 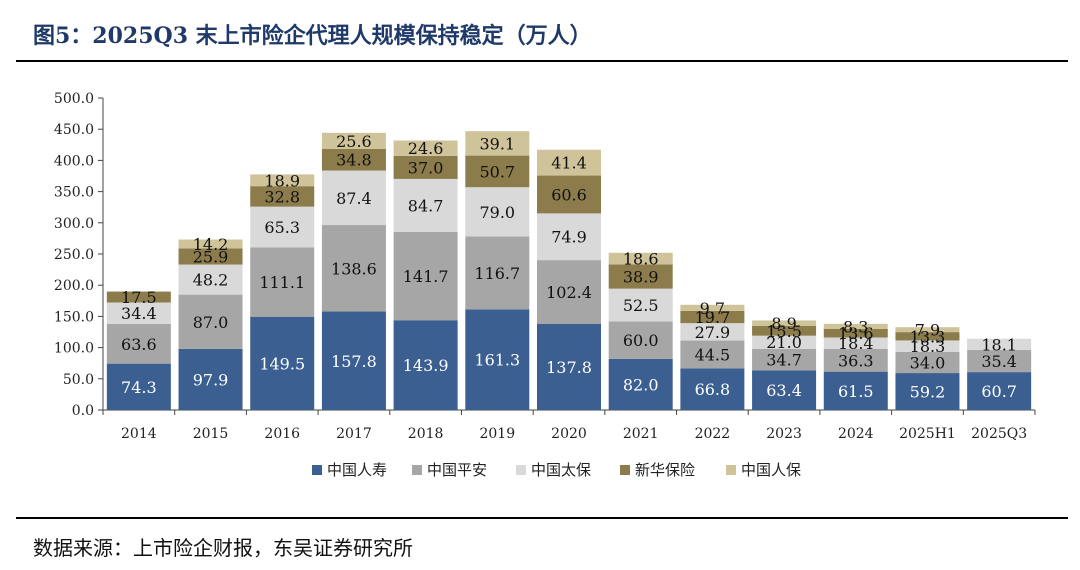 I want to click on data-label: 18.4, so click(x=856, y=343).